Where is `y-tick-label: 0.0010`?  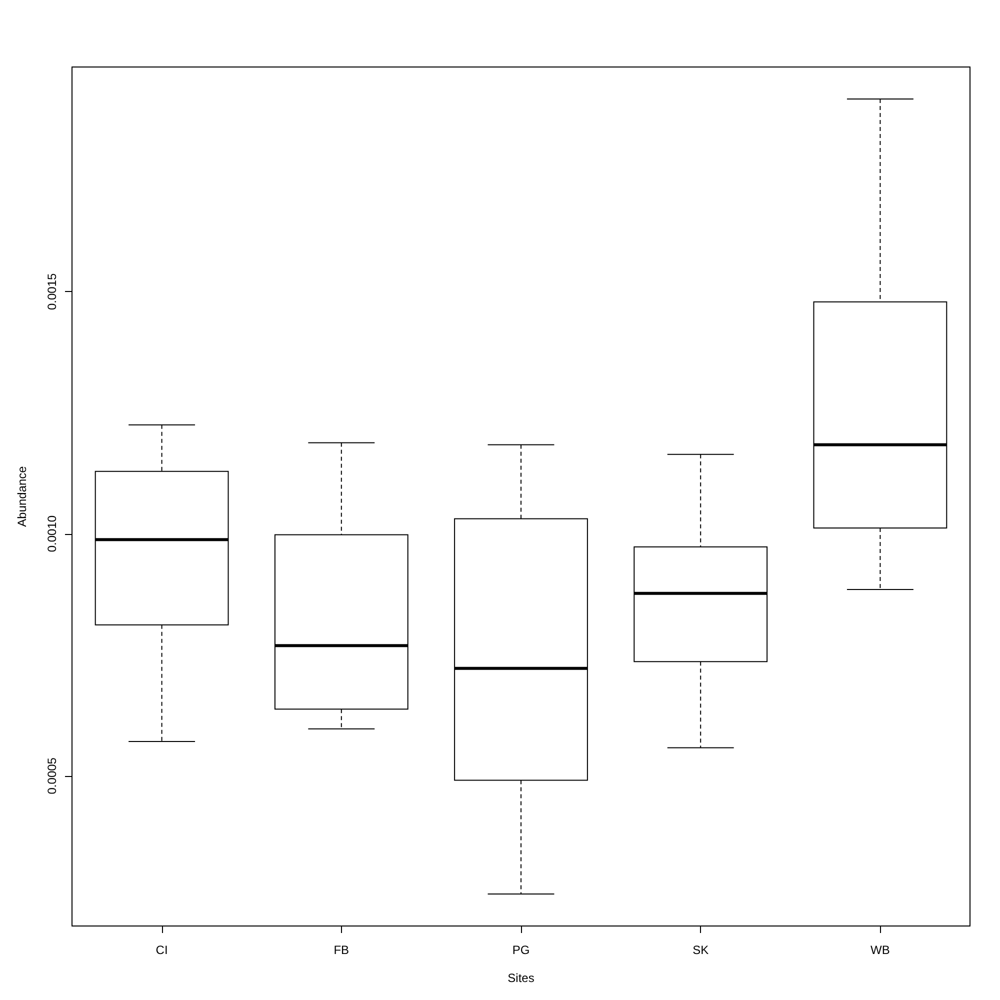 y-tick-label: 0.0010 is located at coordinates (52, 533).